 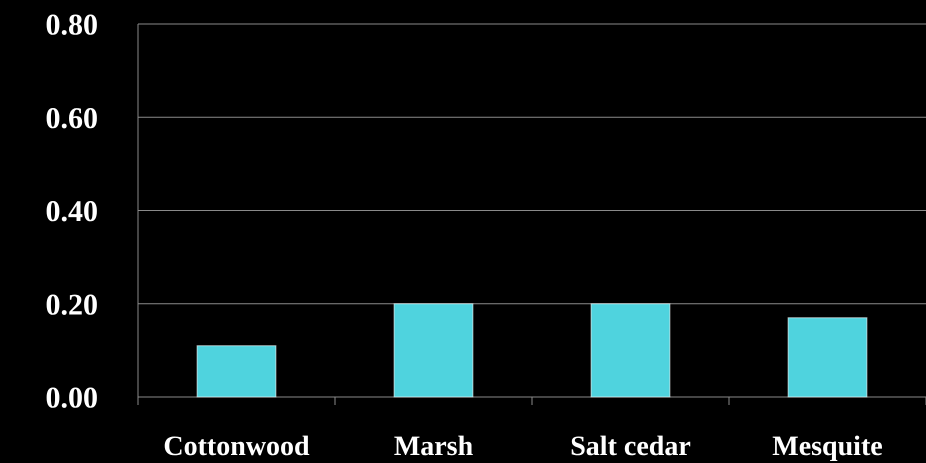 I want to click on x-tick-label: Mesquite, so click(x=827, y=446).